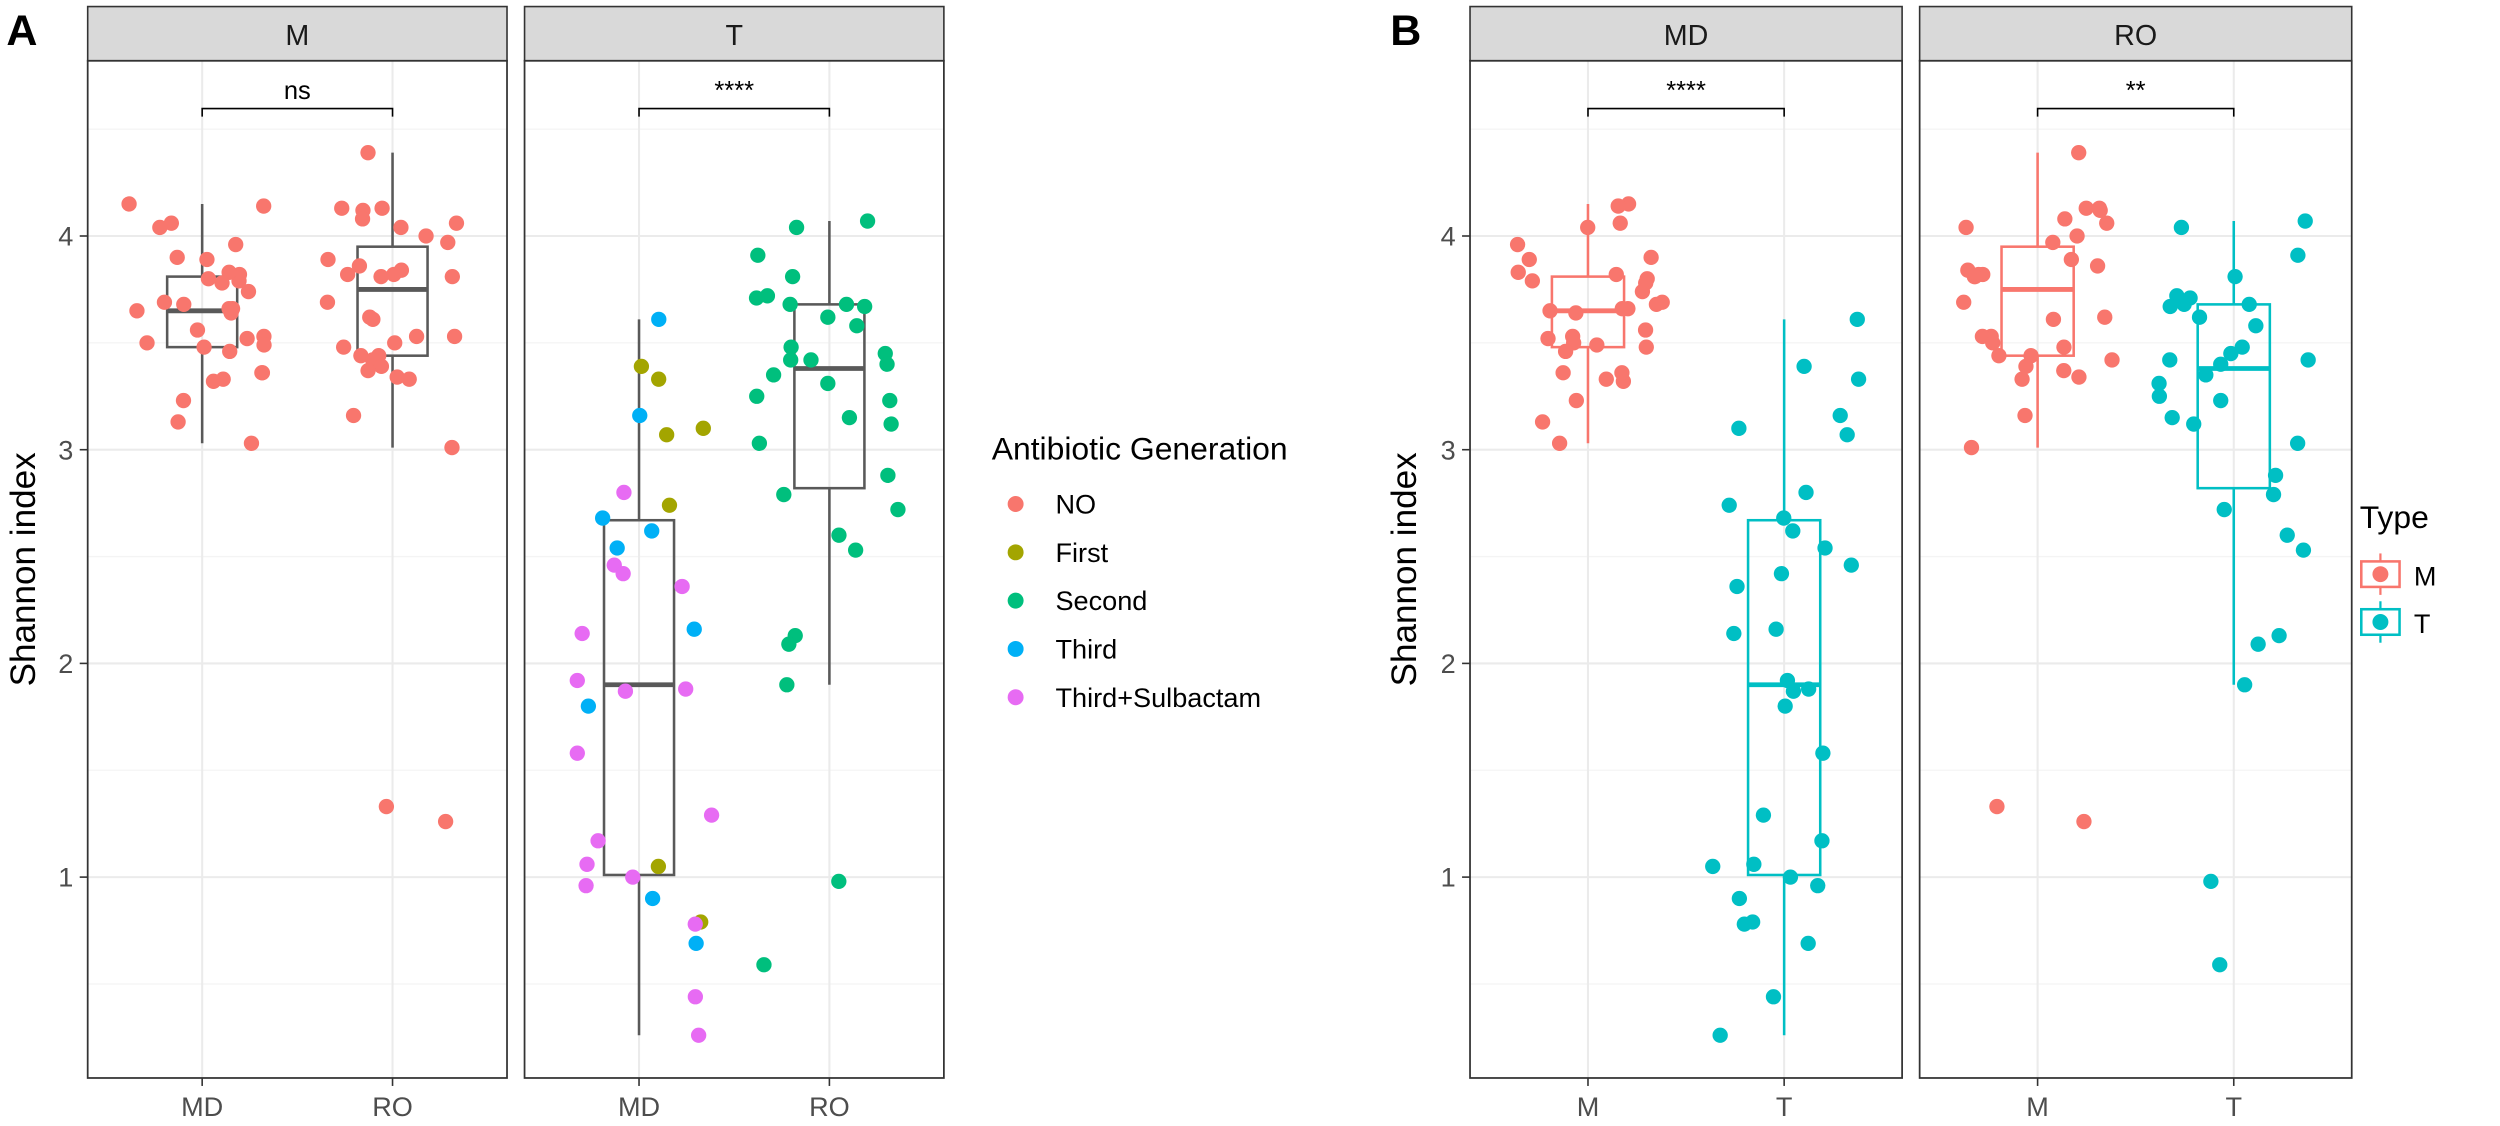 This screenshot has height=1126, width=2500. I want to click on group-md, so click(644, 677).